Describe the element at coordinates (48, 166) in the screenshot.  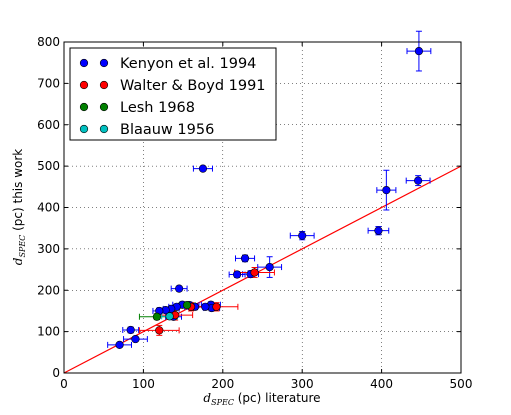
I see `y-tick-label: 500` at that location.